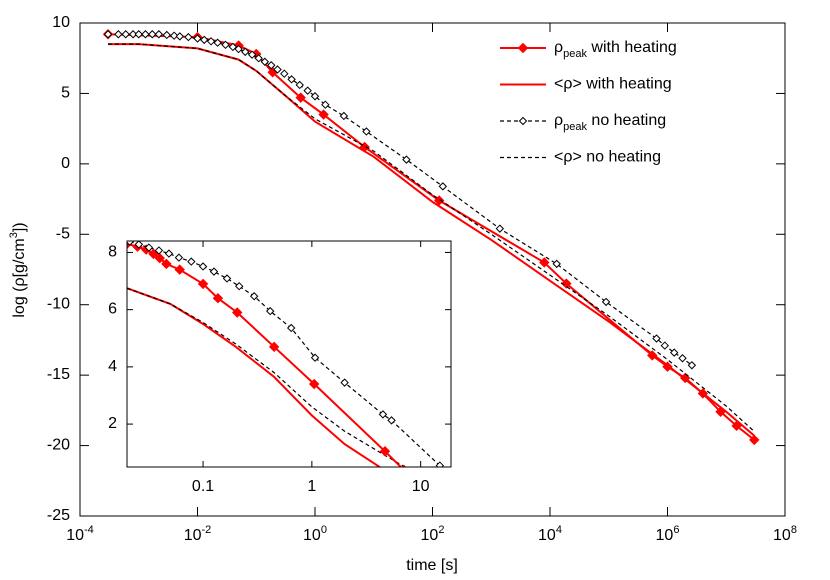 This screenshot has height=580, width=830. I want to click on y-tick-label: 2, so click(112, 423).